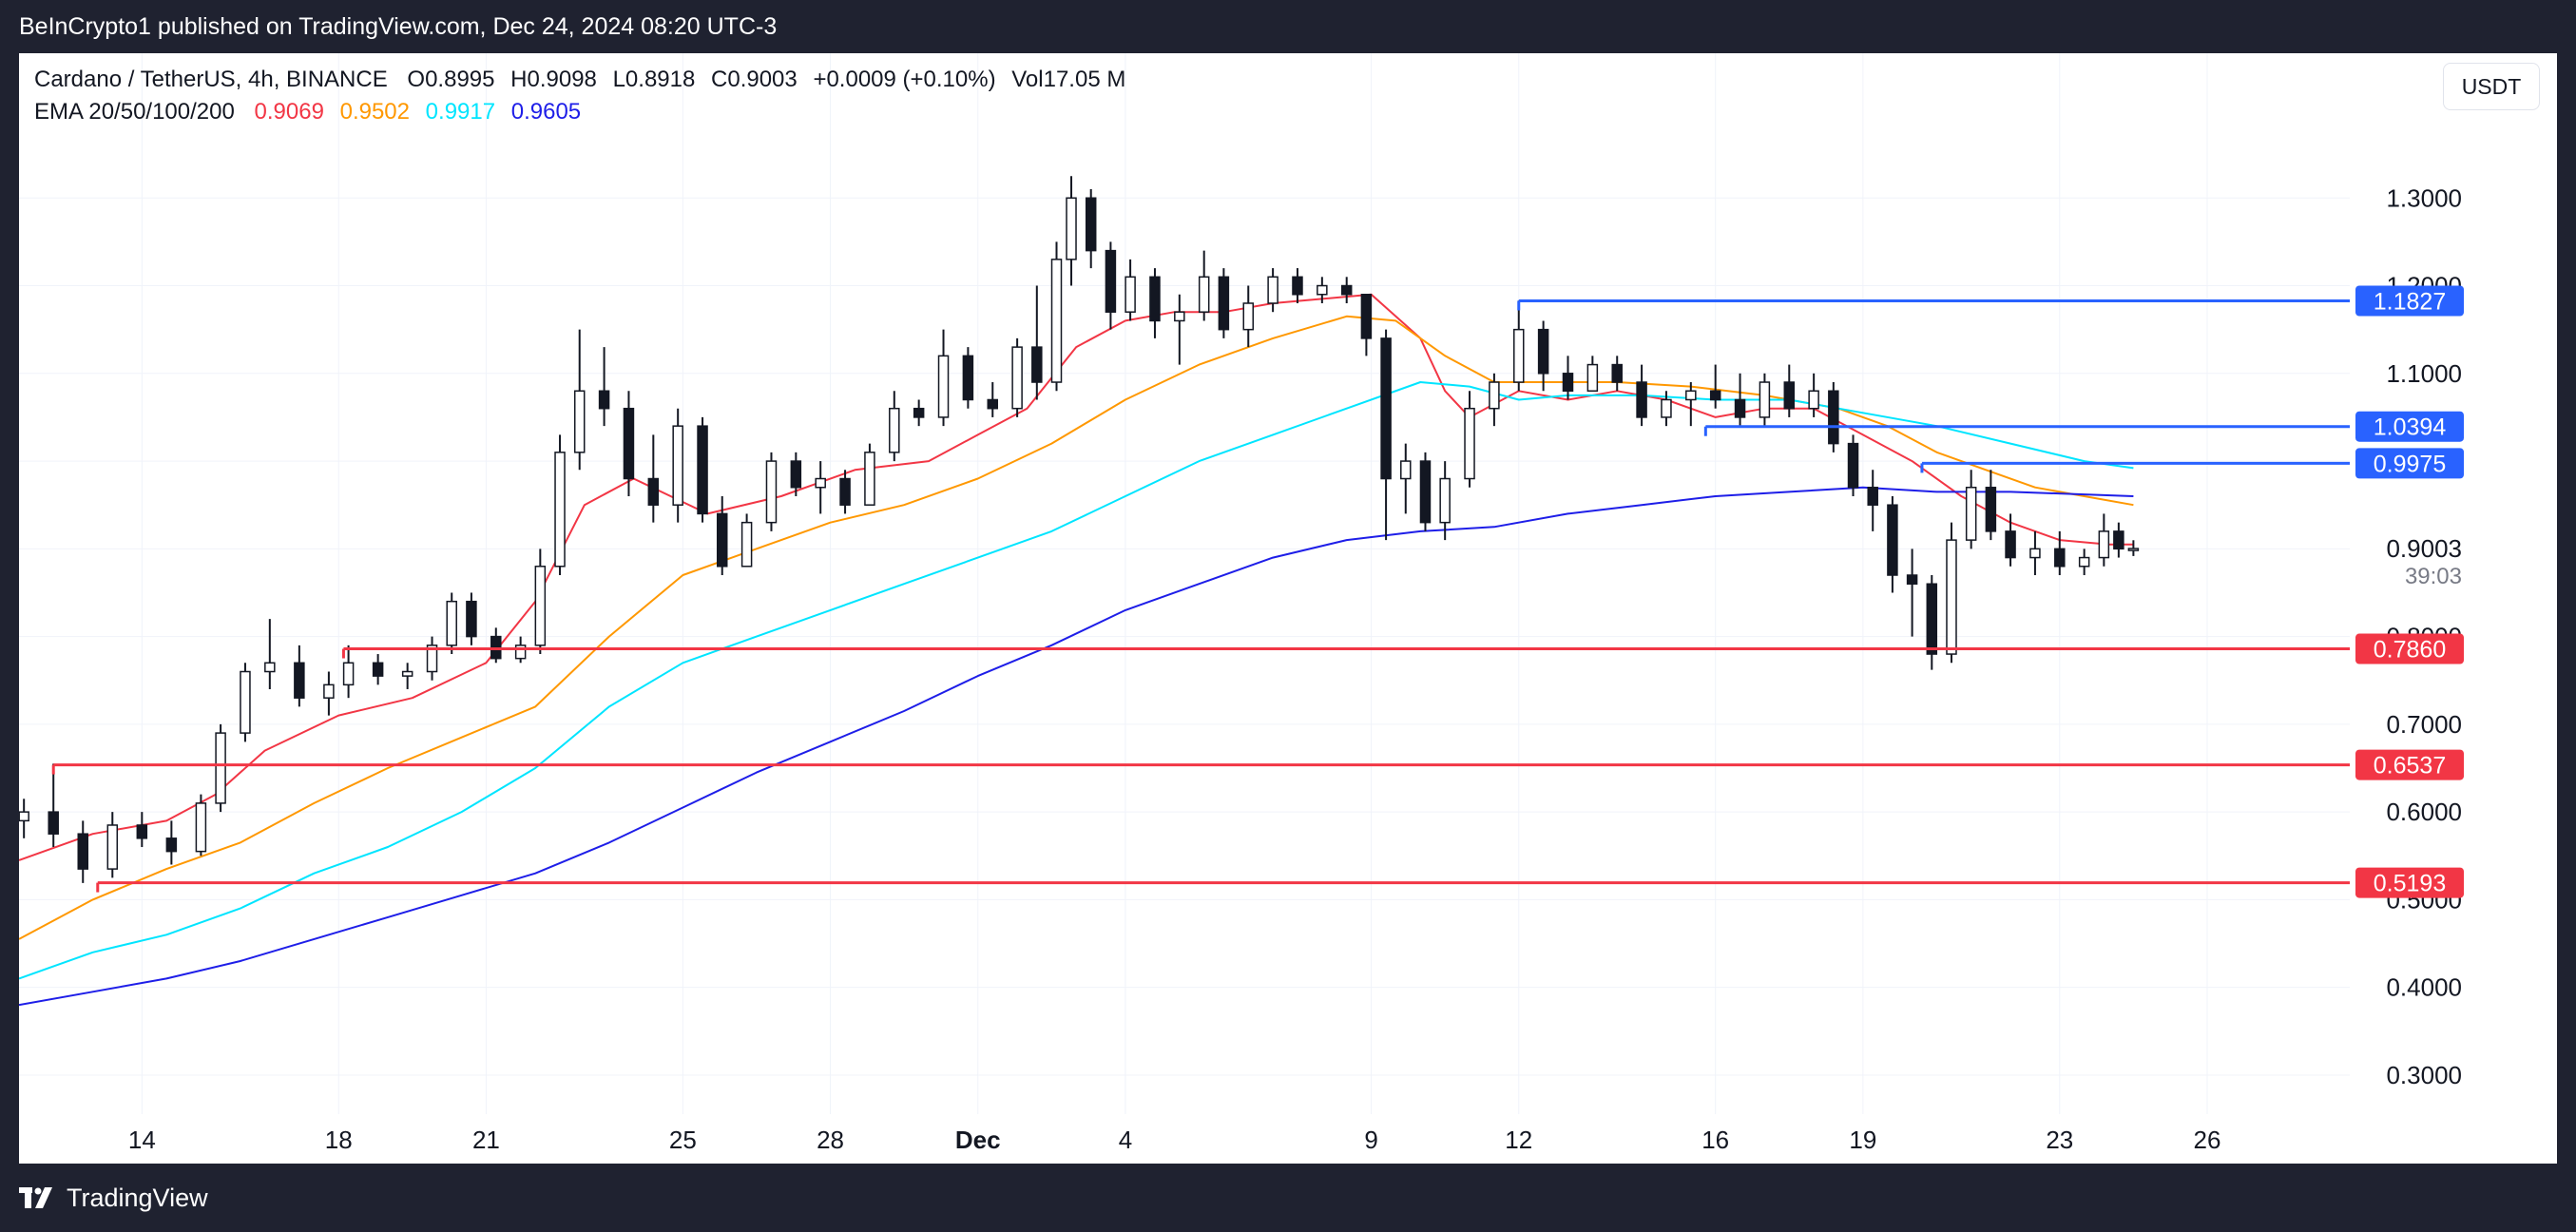  Describe the element at coordinates (978, 1140) in the screenshot. I see `x-tick-label: Dec` at that location.